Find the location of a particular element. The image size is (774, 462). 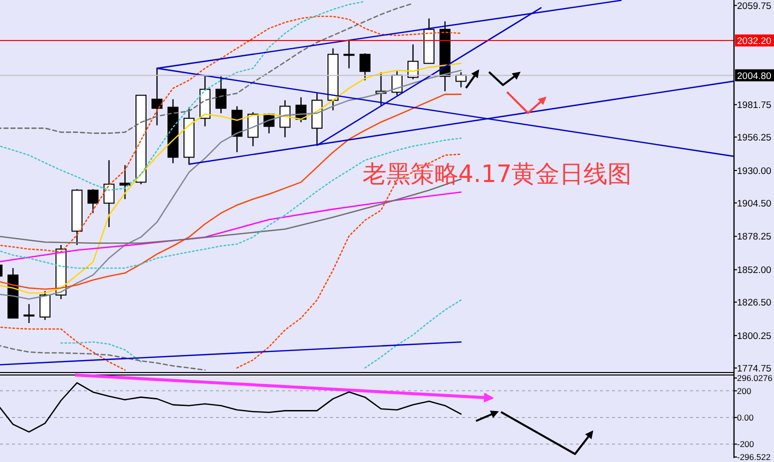

y-tick-label: 200 is located at coordinates (744, 391).